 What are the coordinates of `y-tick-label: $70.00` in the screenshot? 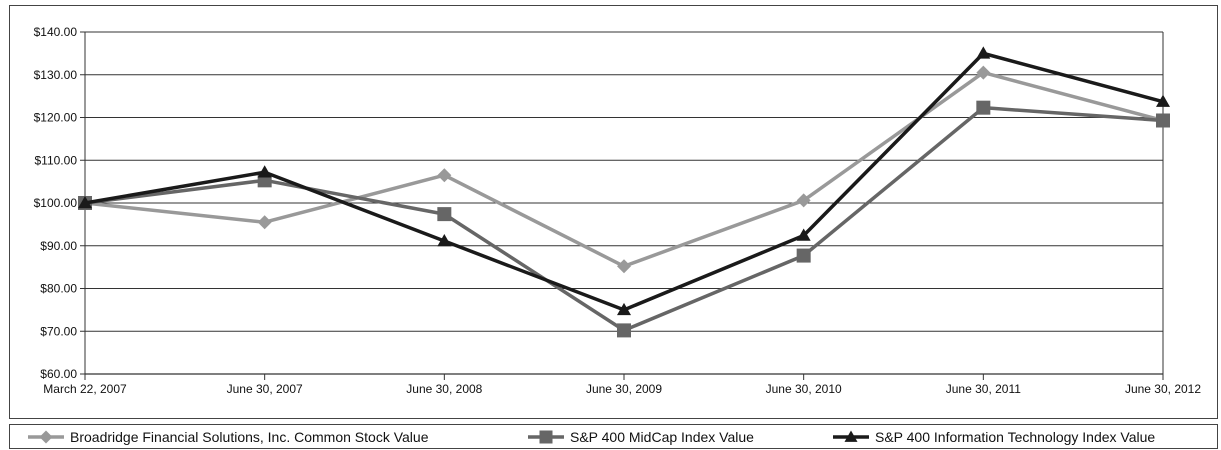 It's located at (58, 331).